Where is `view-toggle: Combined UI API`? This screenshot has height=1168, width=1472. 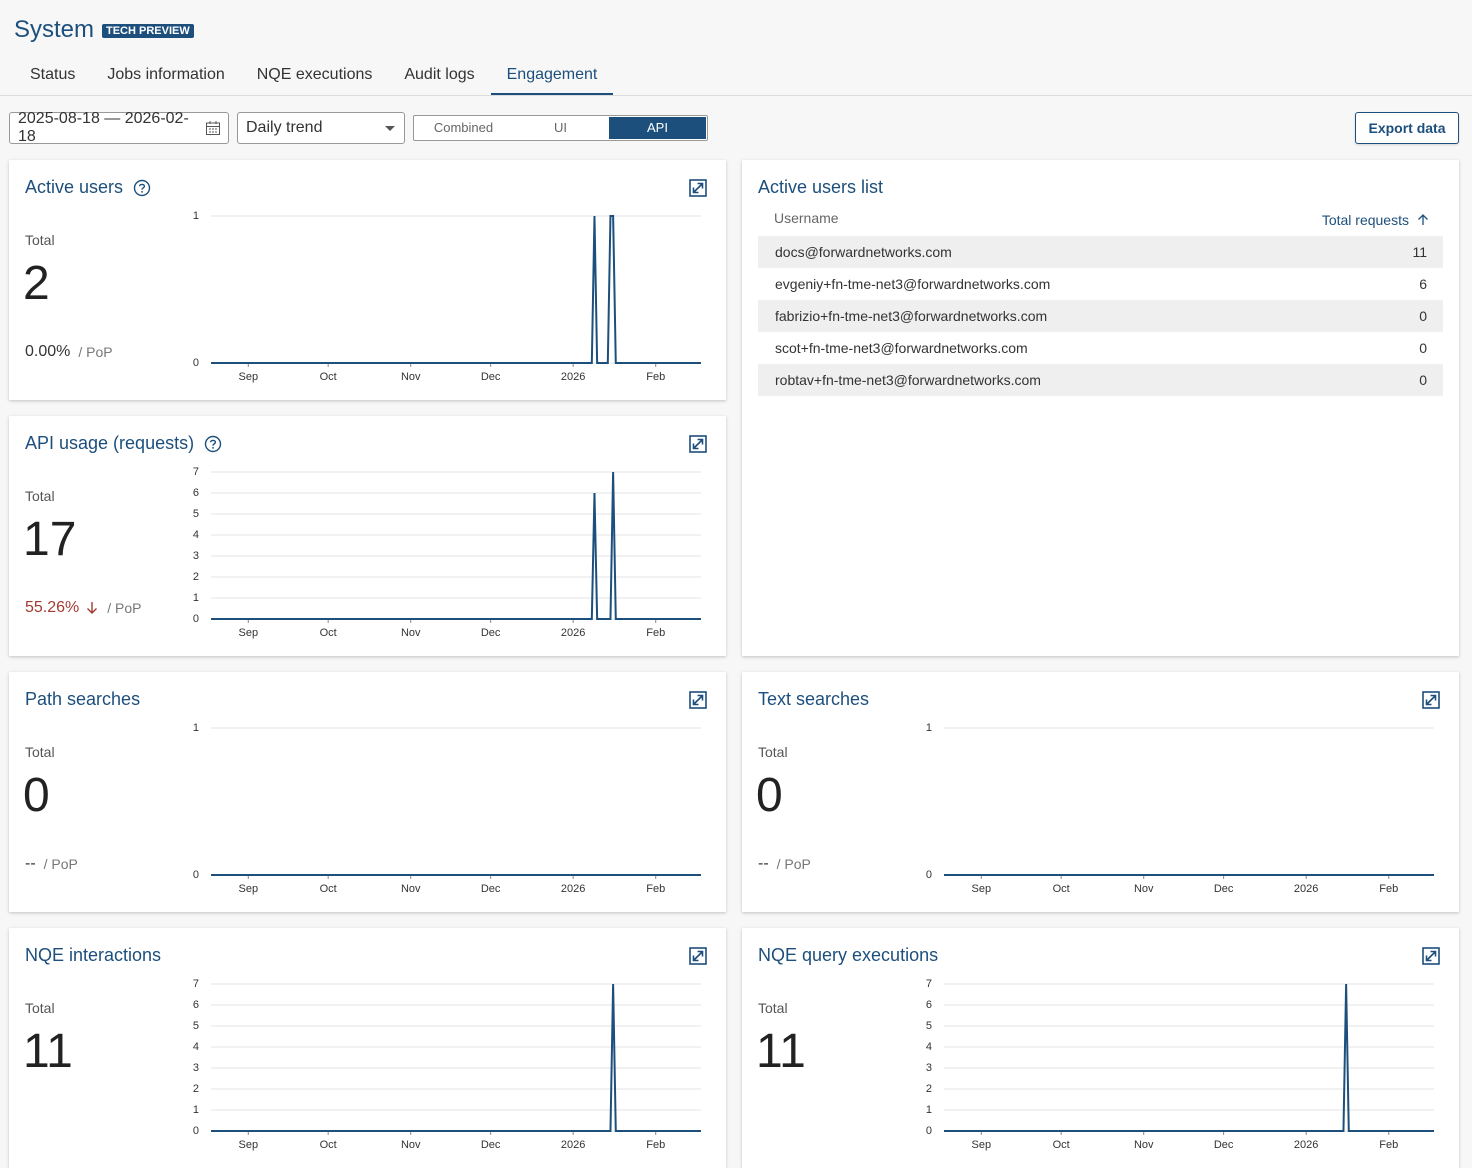 view-toggle: Combined UI API is located at coordinates (560, 128).